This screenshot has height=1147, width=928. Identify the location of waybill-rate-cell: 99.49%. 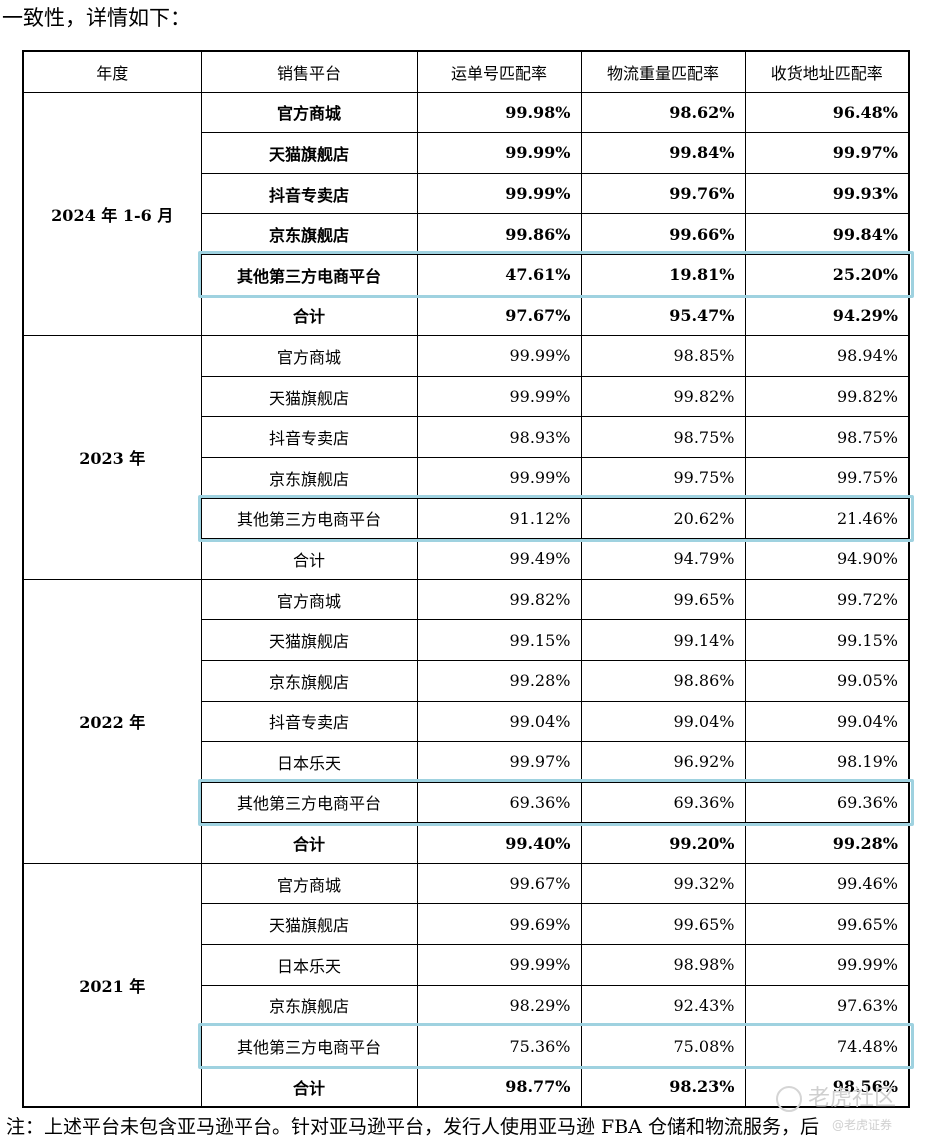
(499, 559).